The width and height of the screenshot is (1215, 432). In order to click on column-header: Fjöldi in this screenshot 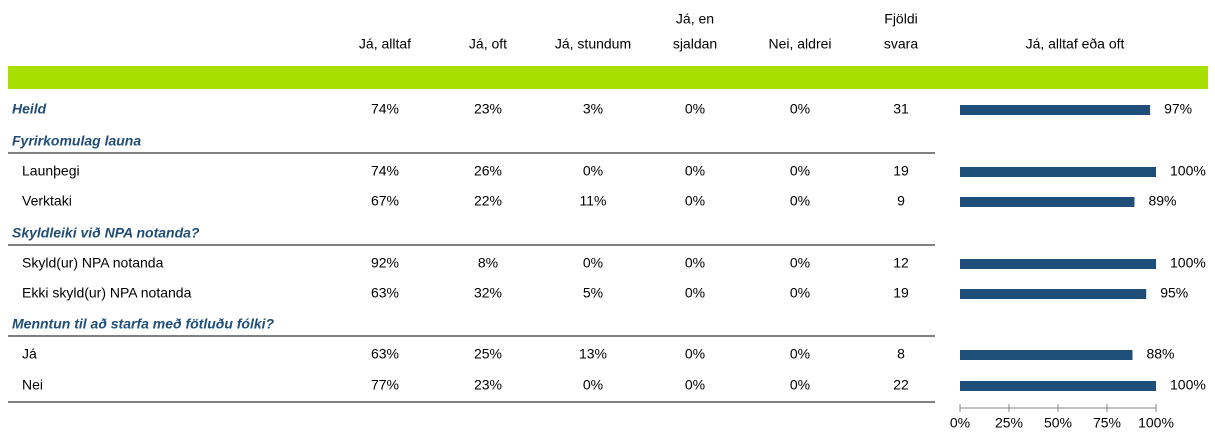, I will do `click(900, 19)`.